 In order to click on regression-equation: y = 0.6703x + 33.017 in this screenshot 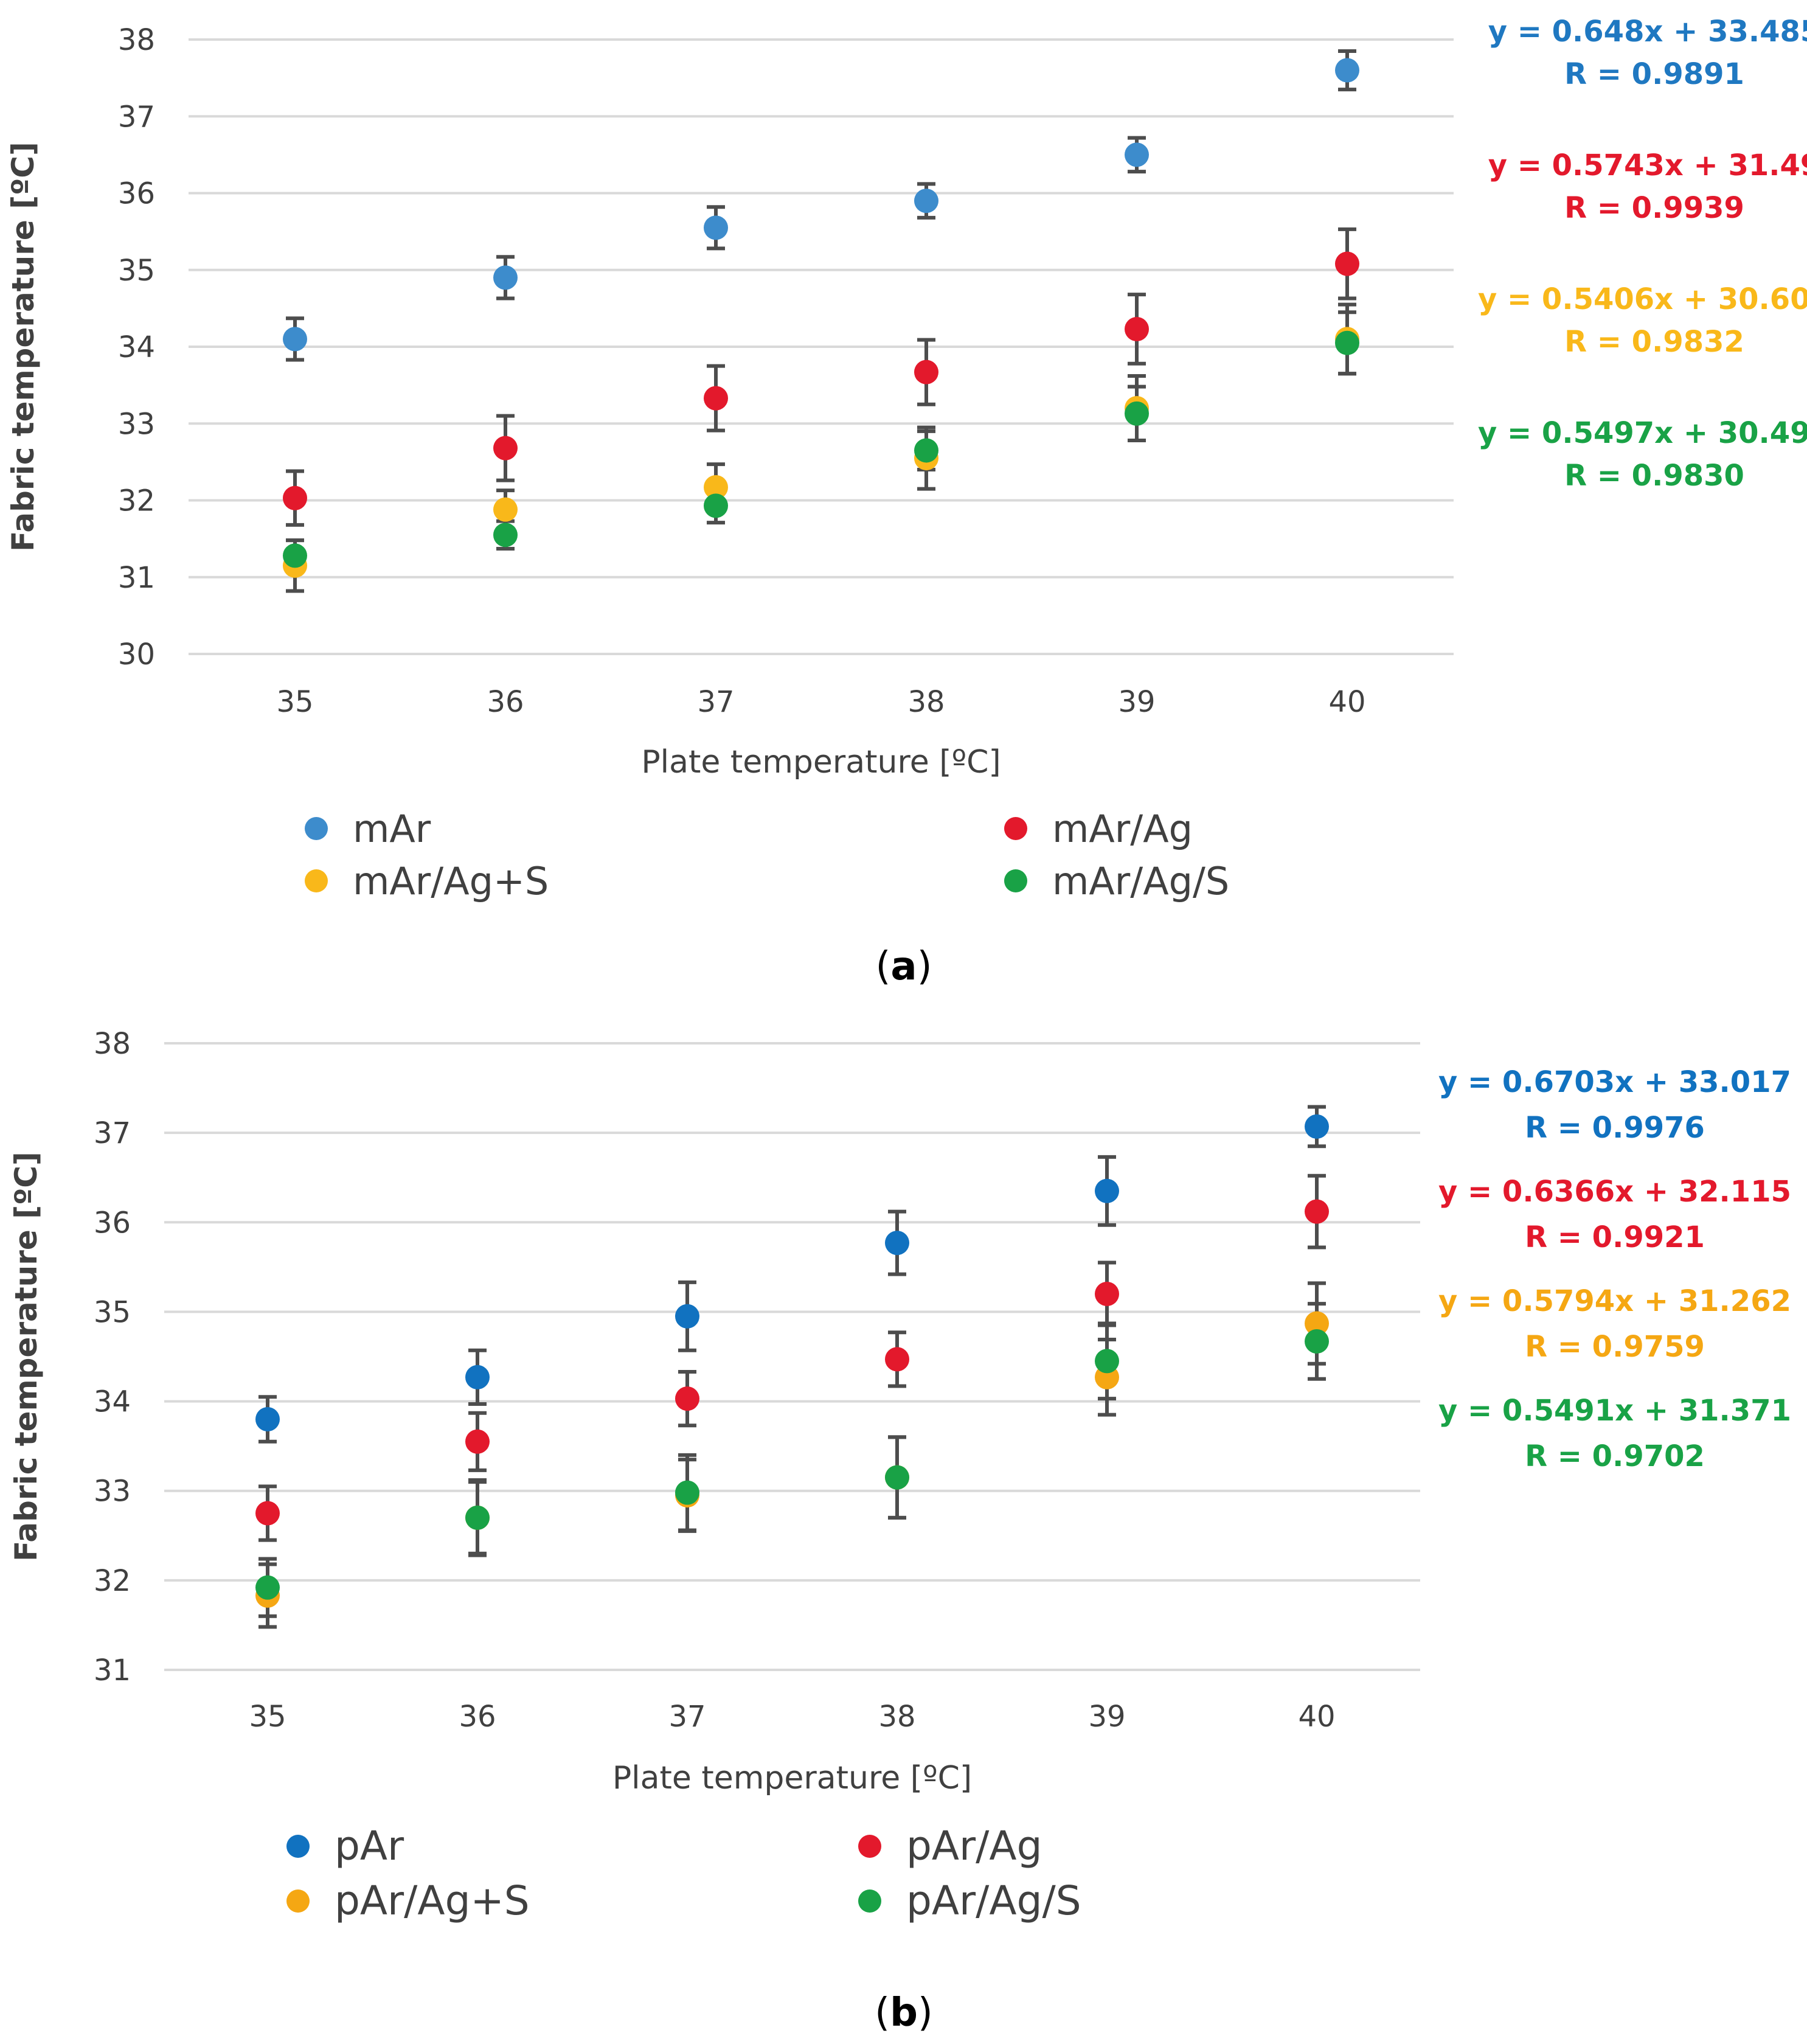, I will do `click(1614, 1082)`.